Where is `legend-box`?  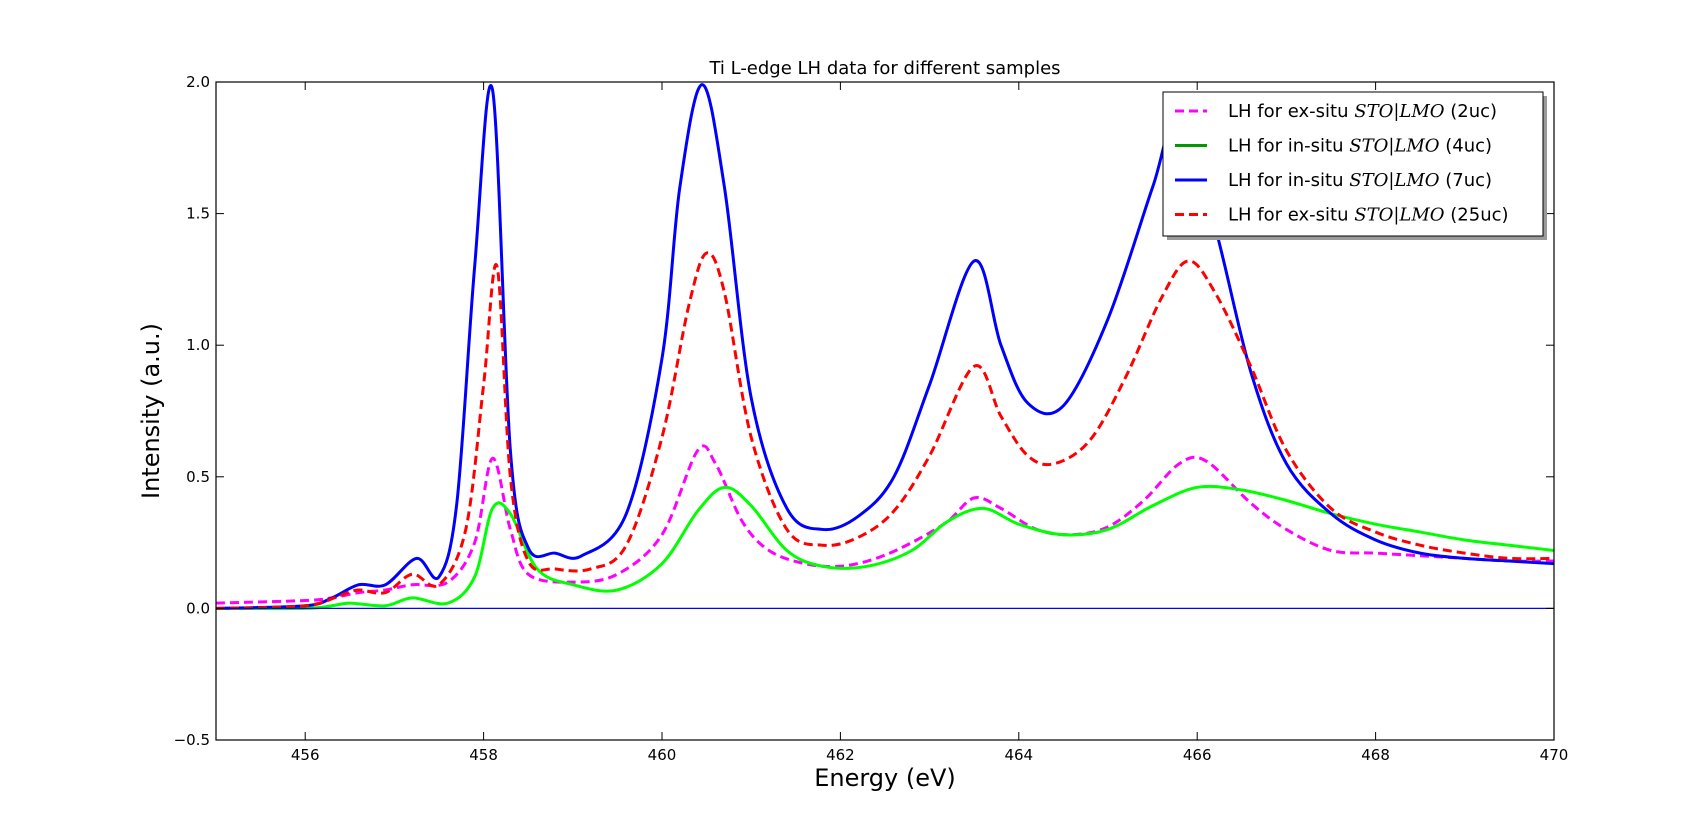
legend-box is located at coordinates (1353, 164).